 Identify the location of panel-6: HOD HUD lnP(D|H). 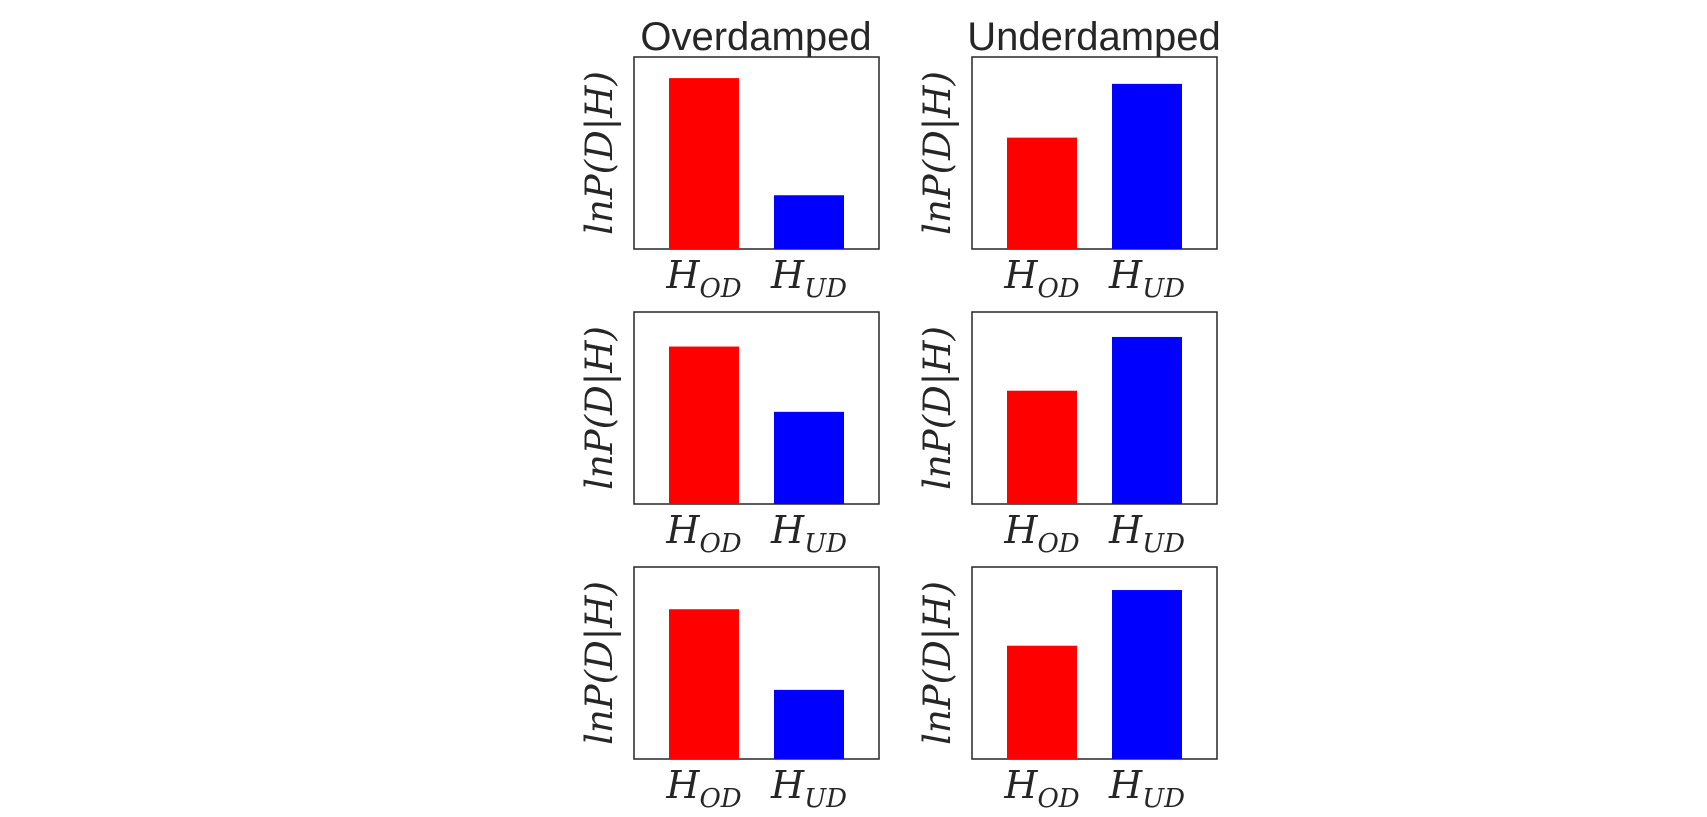
(1067, 690).